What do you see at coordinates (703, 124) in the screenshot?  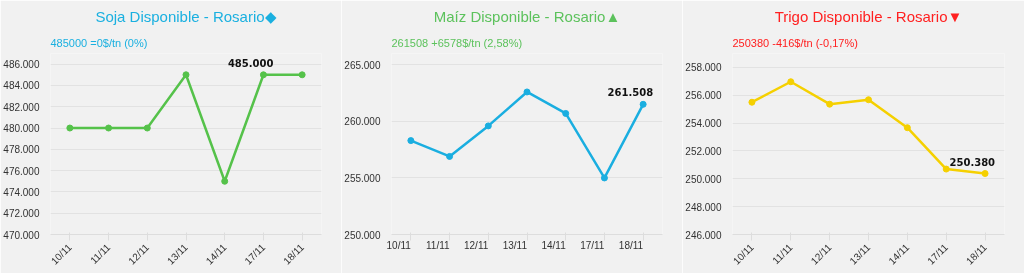 I see `y-tick-label: 254.000` at bounding box center [703, 124].